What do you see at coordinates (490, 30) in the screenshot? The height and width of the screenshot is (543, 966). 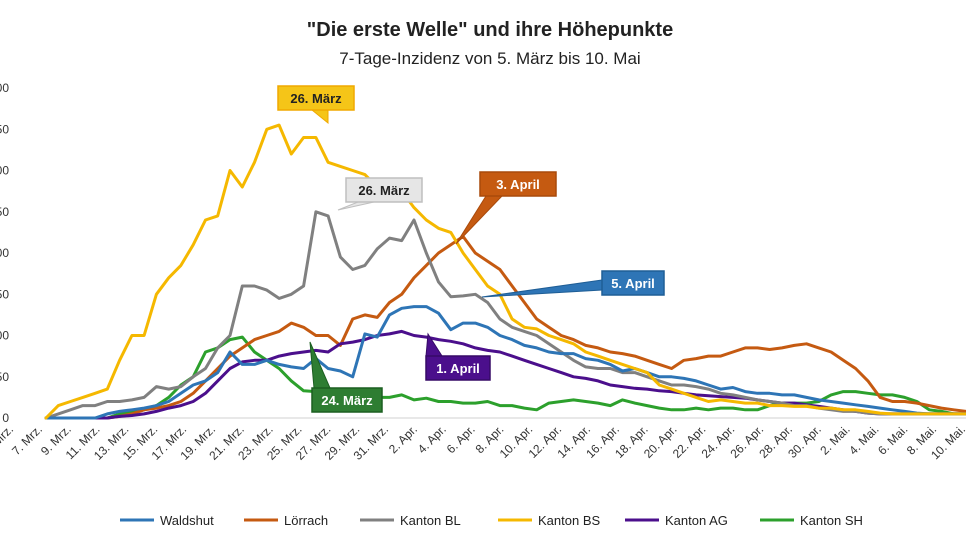 I see `chart-title: "Die erste Welle" und ihre Höhepunkte` at bounding box center [490, 30].